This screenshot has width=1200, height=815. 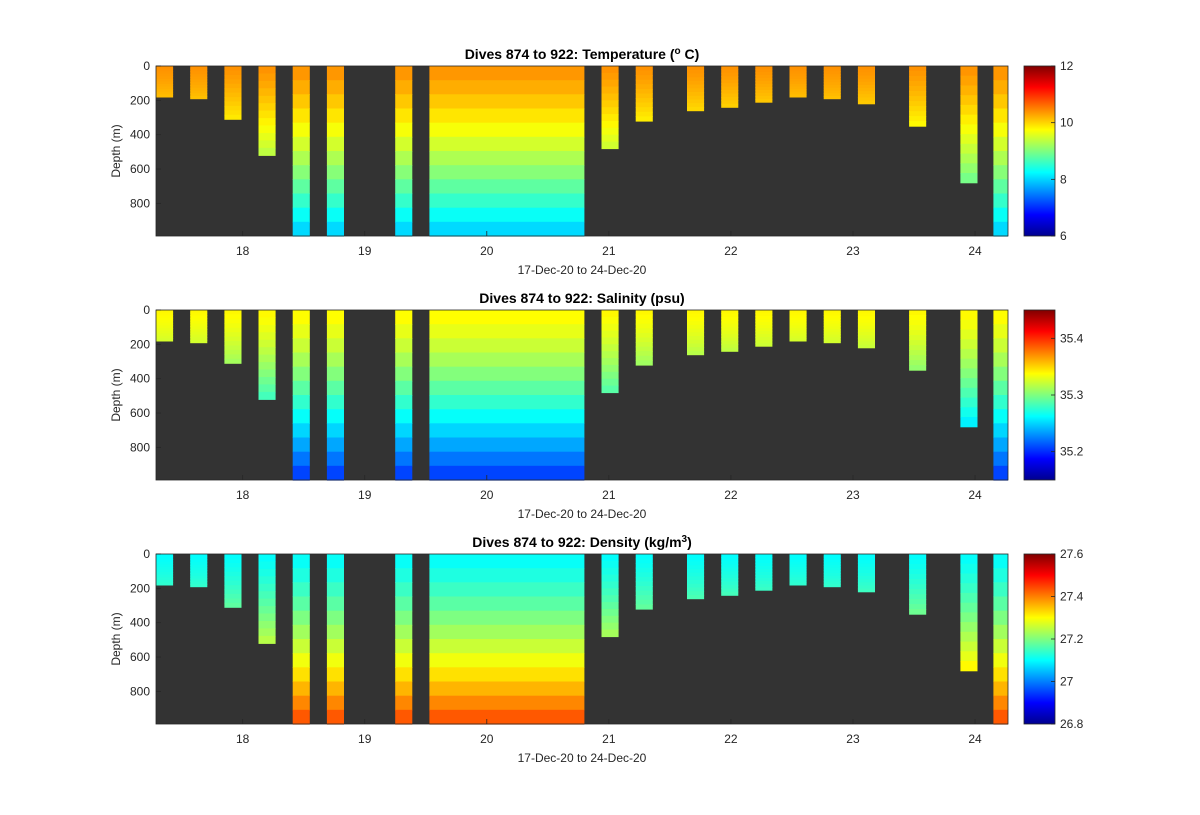 I want to click on salinity-title: Dives 874 to 922: Salinity (psu), so click(x=581, y=298).